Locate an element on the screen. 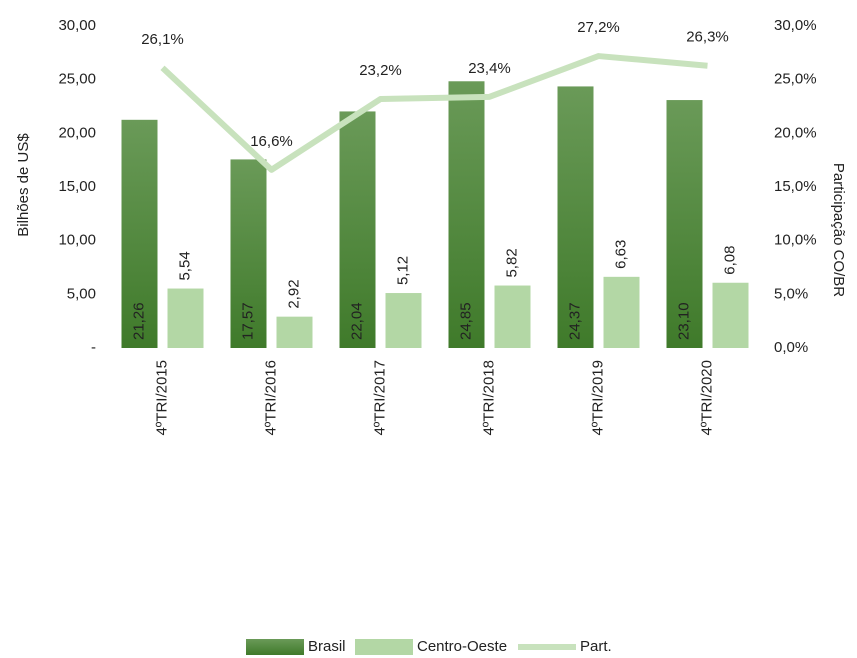 The height and width of the screenshot is (658, 857). data-label: 23,10 is located at coordinates (683, 321).